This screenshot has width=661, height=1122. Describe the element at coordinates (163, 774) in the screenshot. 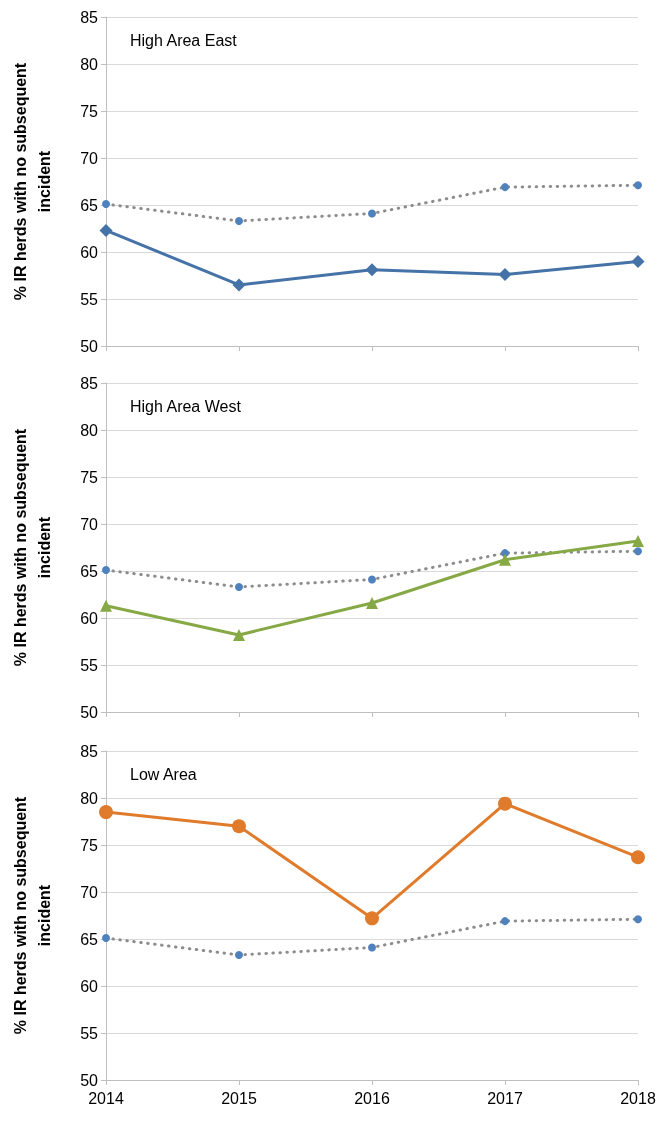

I see `text: Low Area` at that location.